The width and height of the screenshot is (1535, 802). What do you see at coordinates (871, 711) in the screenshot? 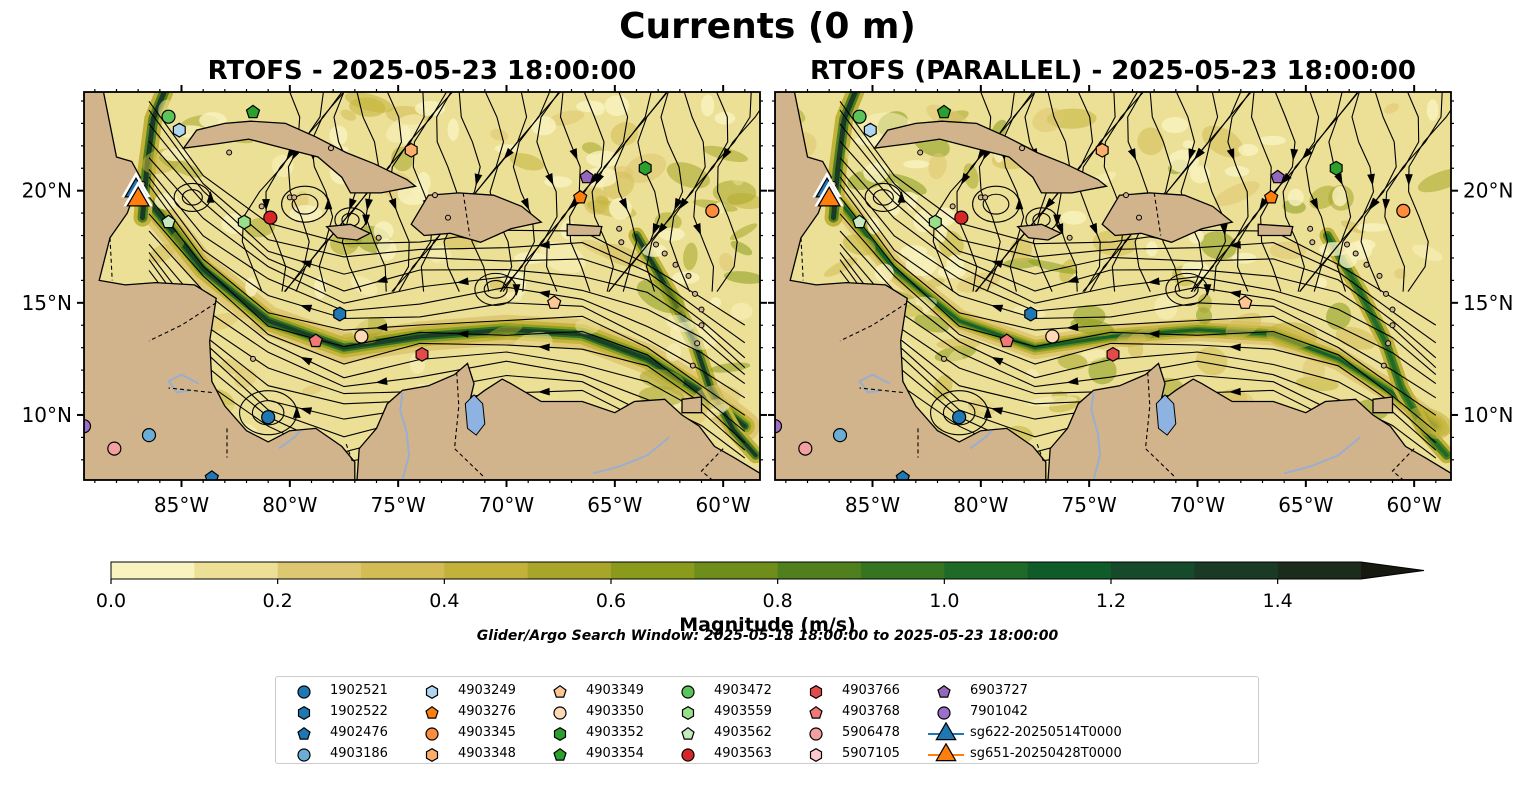
I see `legend-label: 4903768` at bounding box center [871, 711].